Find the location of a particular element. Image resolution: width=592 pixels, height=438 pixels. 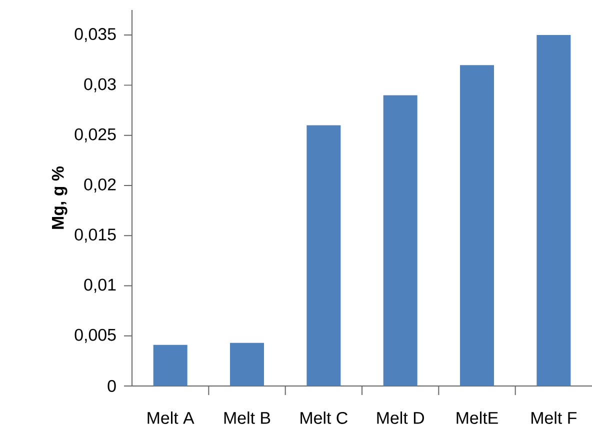

y-tick-label: 0,025 is located at coordinates (95, 135).